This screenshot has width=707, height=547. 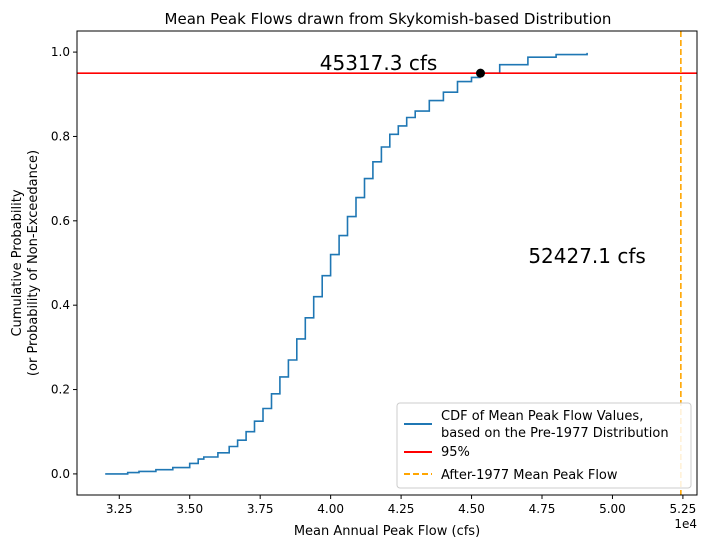 What do you see at coordinates (60, 474) in the screenshot?
I see `y-tick-label: 0.0` at bounding box center [60, 474].